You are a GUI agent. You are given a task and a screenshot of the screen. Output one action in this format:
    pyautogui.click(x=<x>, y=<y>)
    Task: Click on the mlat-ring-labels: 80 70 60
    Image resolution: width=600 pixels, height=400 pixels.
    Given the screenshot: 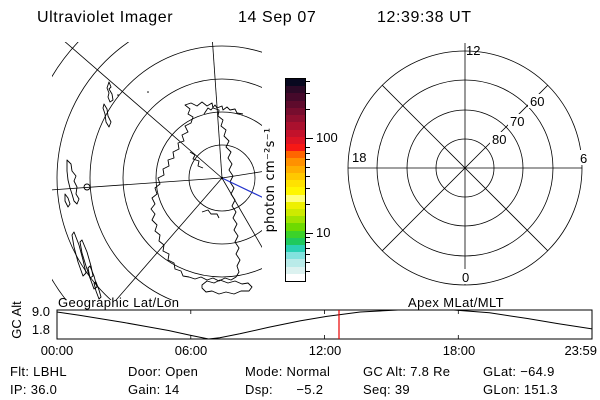 What is the action you would take?
    pyautogui.click(x=519, y=120)
    